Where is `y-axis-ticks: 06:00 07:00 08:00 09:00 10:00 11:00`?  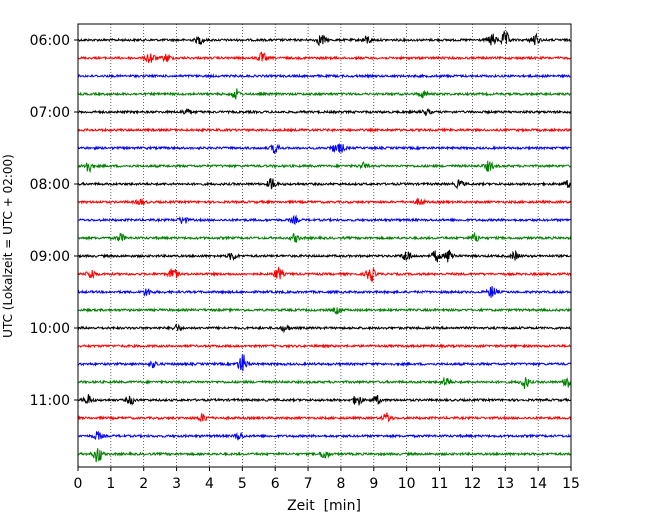 y-axis-ticks: 06:00 07:00 08:00 09:00 10:00 11:00 is located at coordinates (54, 221).